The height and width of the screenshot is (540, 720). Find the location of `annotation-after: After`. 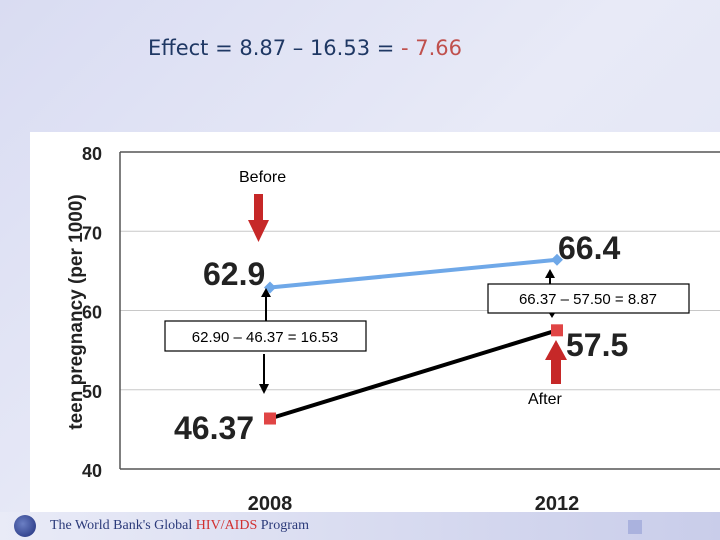

annotation-after: After is located at coordinates (545, 399).